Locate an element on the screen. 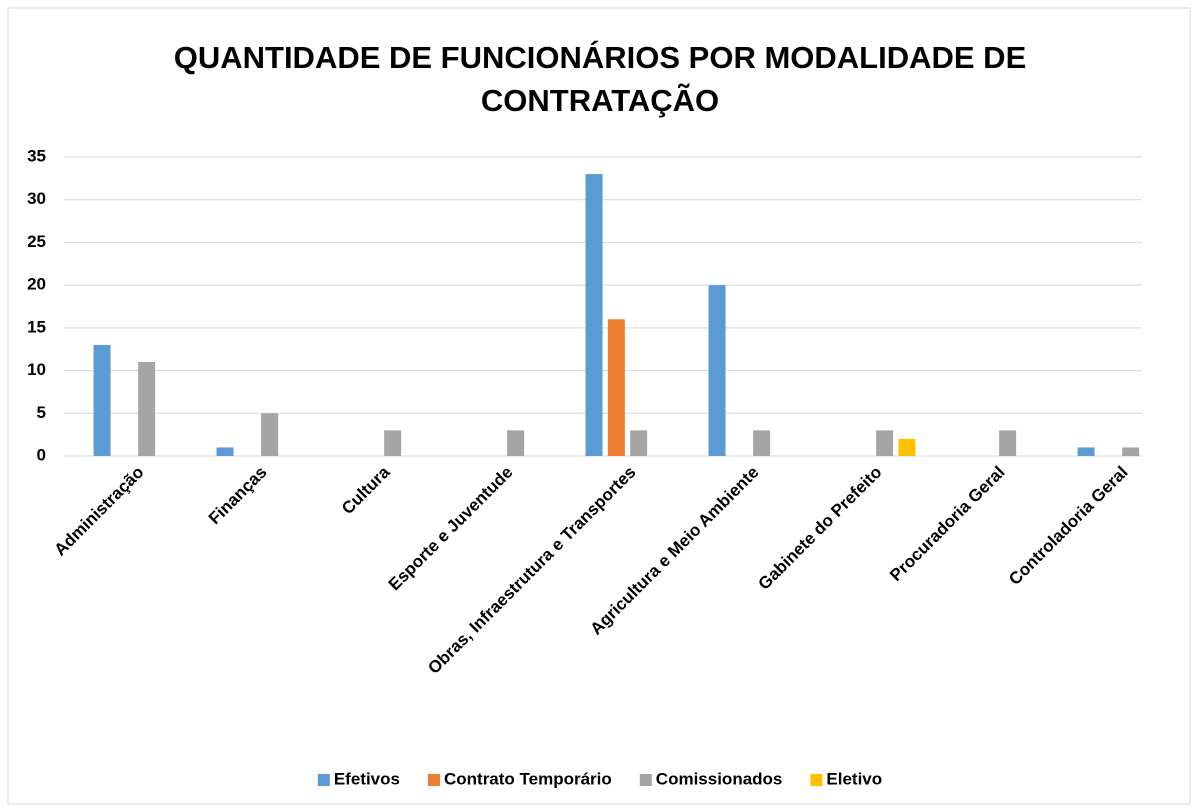  y-tick-label: 10 is located at coordinates (36, 369).